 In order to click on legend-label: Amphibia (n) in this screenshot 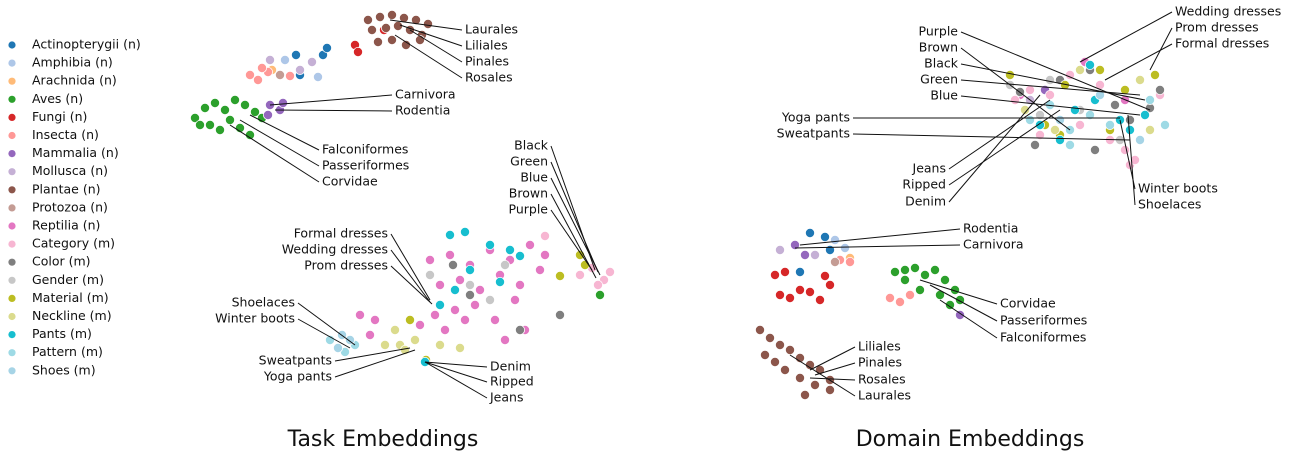, I will do `click(72, 62)`.